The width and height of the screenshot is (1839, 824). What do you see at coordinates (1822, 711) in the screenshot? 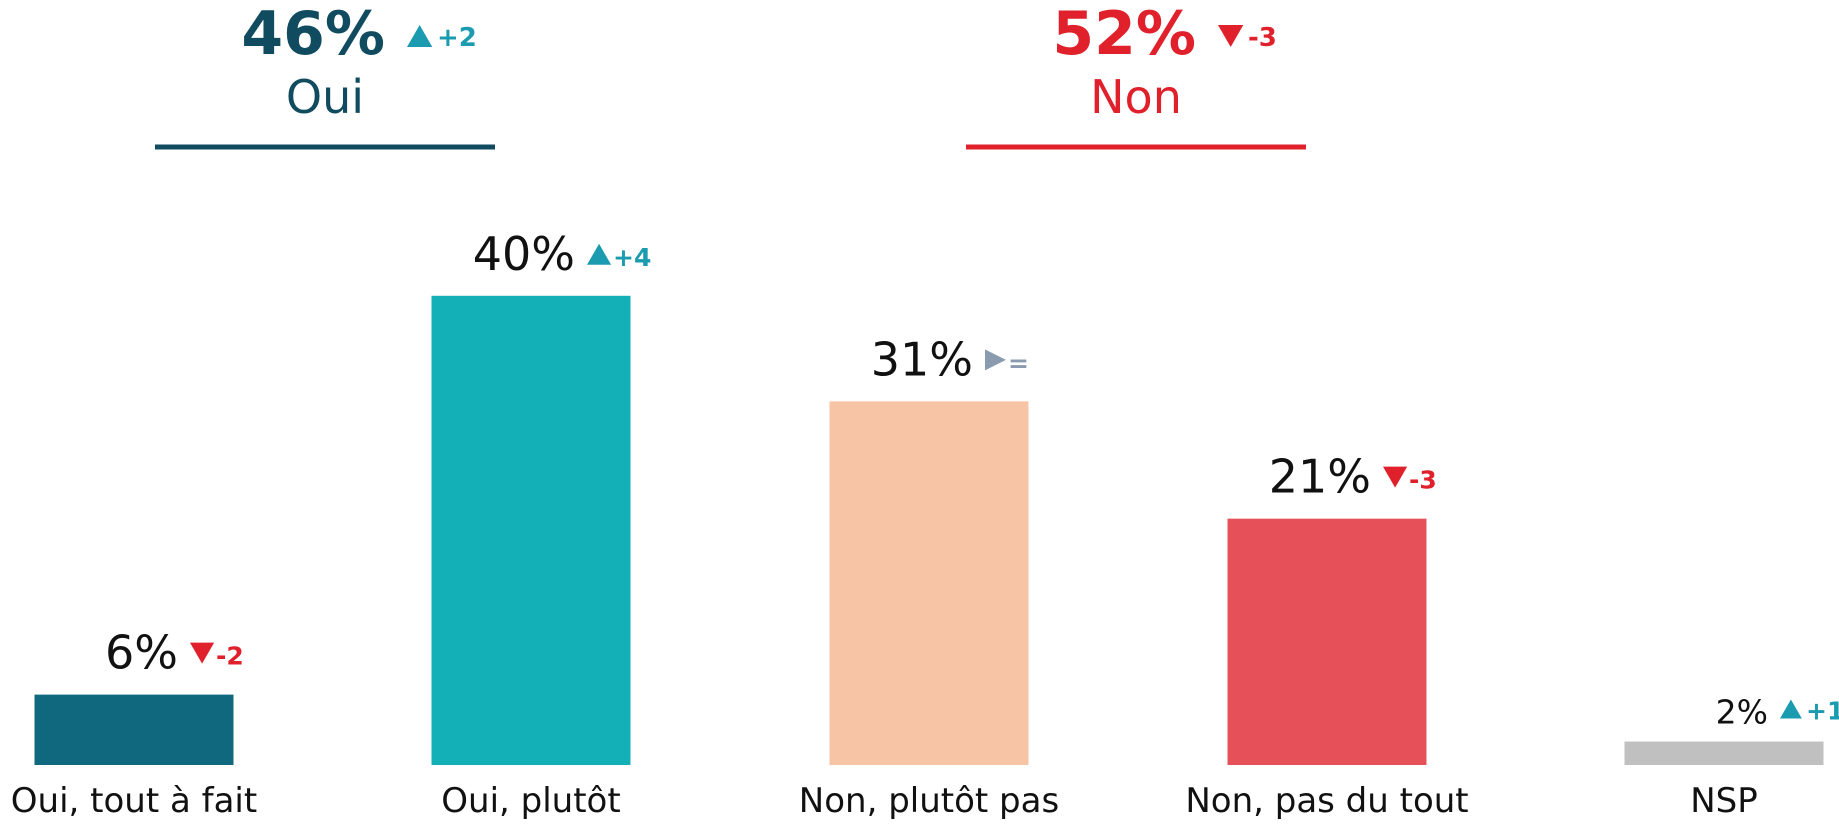
I see `change-label: +1` at bounding box center [1822, 711].